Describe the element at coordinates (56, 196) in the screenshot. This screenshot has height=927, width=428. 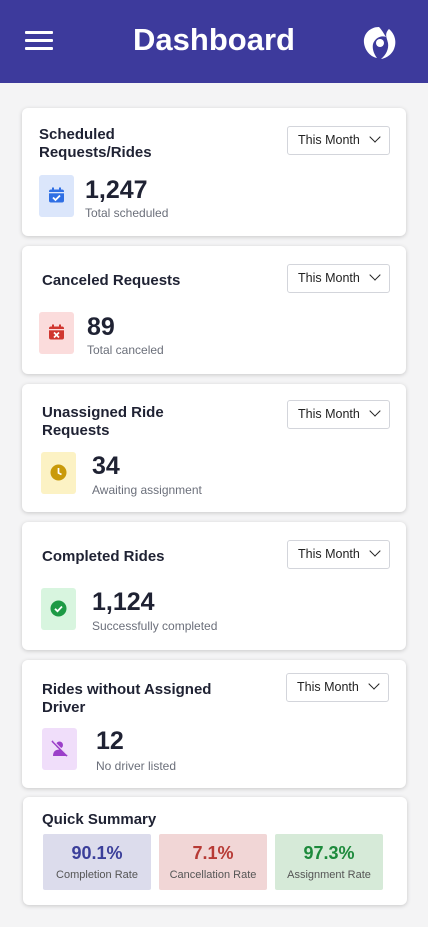
I see `calendar-check-icon` at that location.